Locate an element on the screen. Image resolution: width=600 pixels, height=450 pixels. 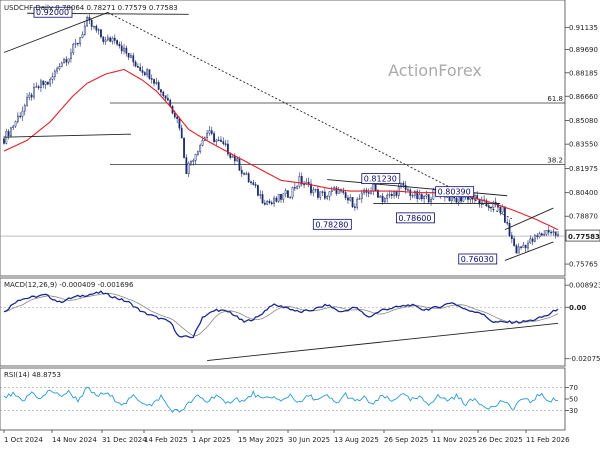
annotation-label: 0.80390 is located at coordinates (454, 192).